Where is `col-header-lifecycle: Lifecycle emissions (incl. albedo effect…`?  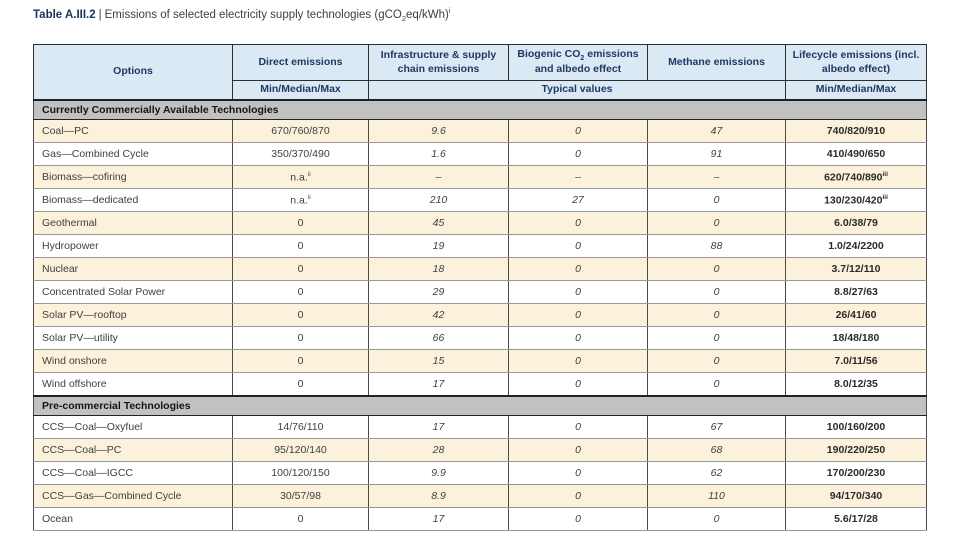
col-header-lifecycle: Lifecycle emissions (incl. albedo effect… is located at coordinates (856, 62).